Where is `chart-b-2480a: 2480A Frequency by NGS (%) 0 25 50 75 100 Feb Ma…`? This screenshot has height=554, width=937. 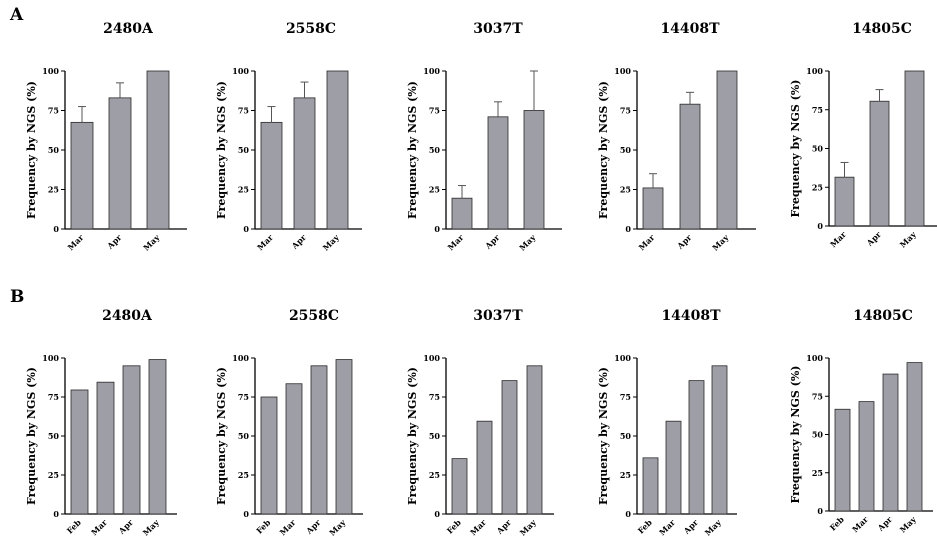 chart-b-2480a: 2480A Frequency by NGS (%) 0 25 50 75 100 Feb Ma… is located at coordinates (101, 423).